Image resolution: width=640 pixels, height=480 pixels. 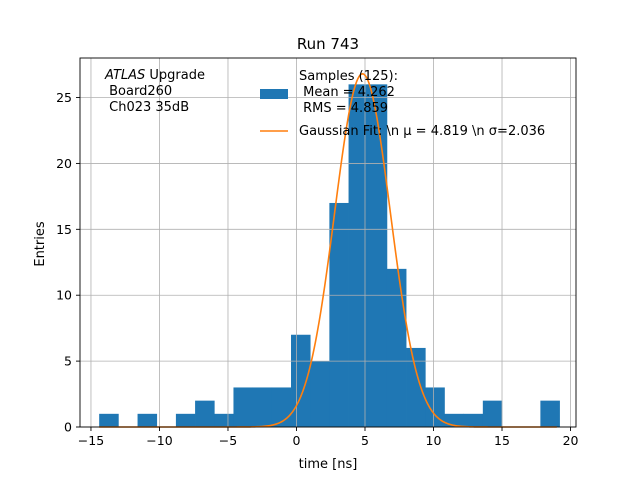 What do you see at coordinates (348, 76) in the screenshot?
I see `legend-hist-line-1: Samples (125):` at bounding box center [348, 76].